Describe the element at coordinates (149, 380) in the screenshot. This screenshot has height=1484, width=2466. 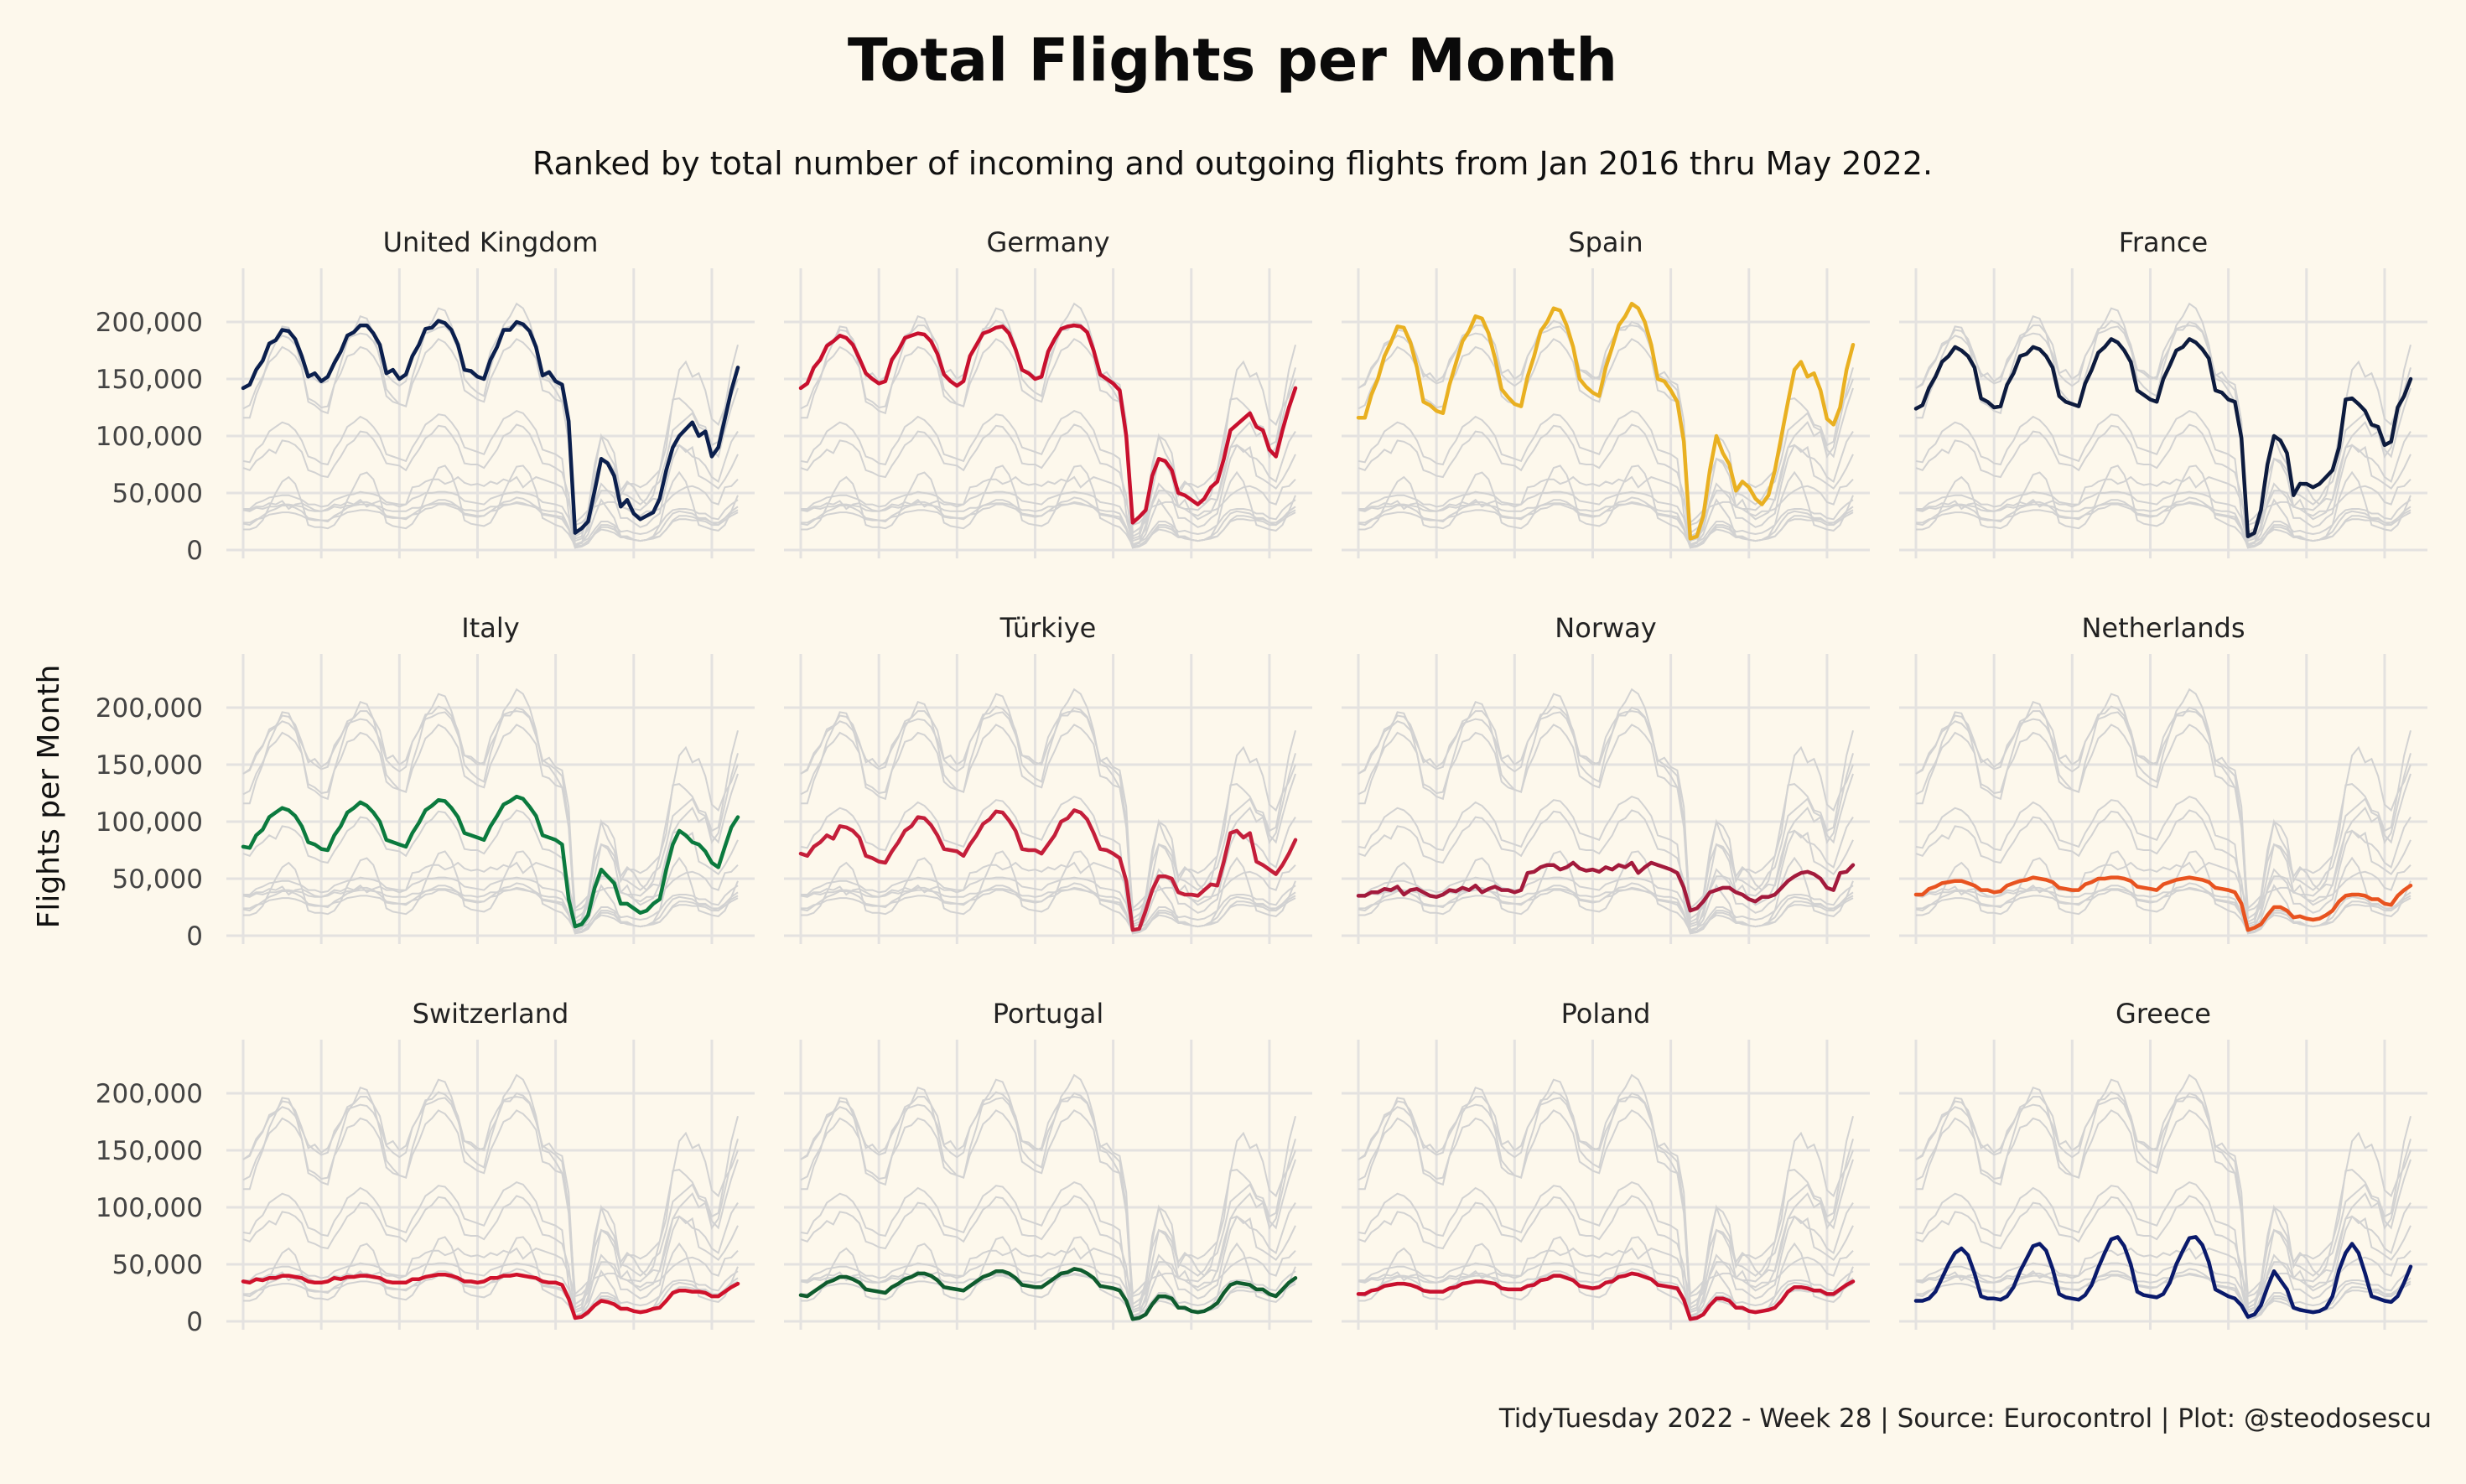
I see `y-tick-label-3: 150,000` at that location.